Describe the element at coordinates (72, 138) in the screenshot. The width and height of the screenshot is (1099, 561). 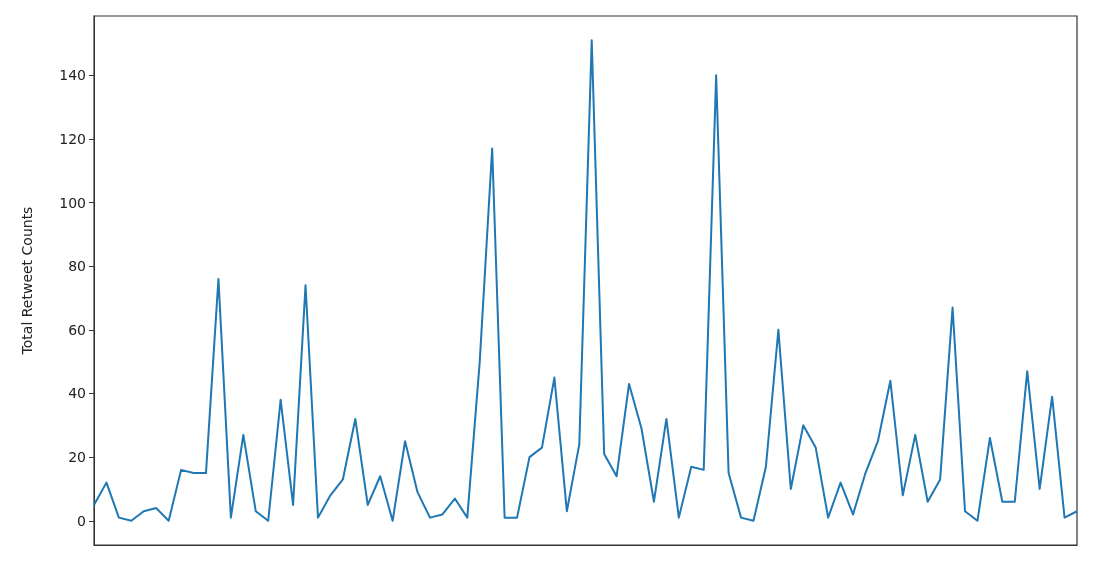
I see `y-tick-label: 120` at that location.